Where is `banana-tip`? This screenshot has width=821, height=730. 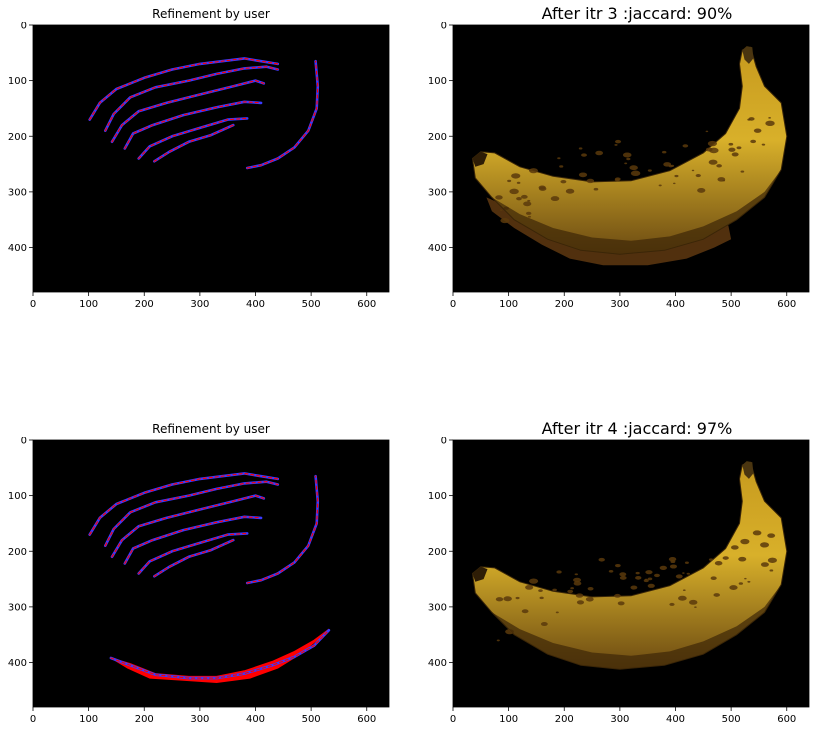 banana-tip is located at coordinates (480, 574).